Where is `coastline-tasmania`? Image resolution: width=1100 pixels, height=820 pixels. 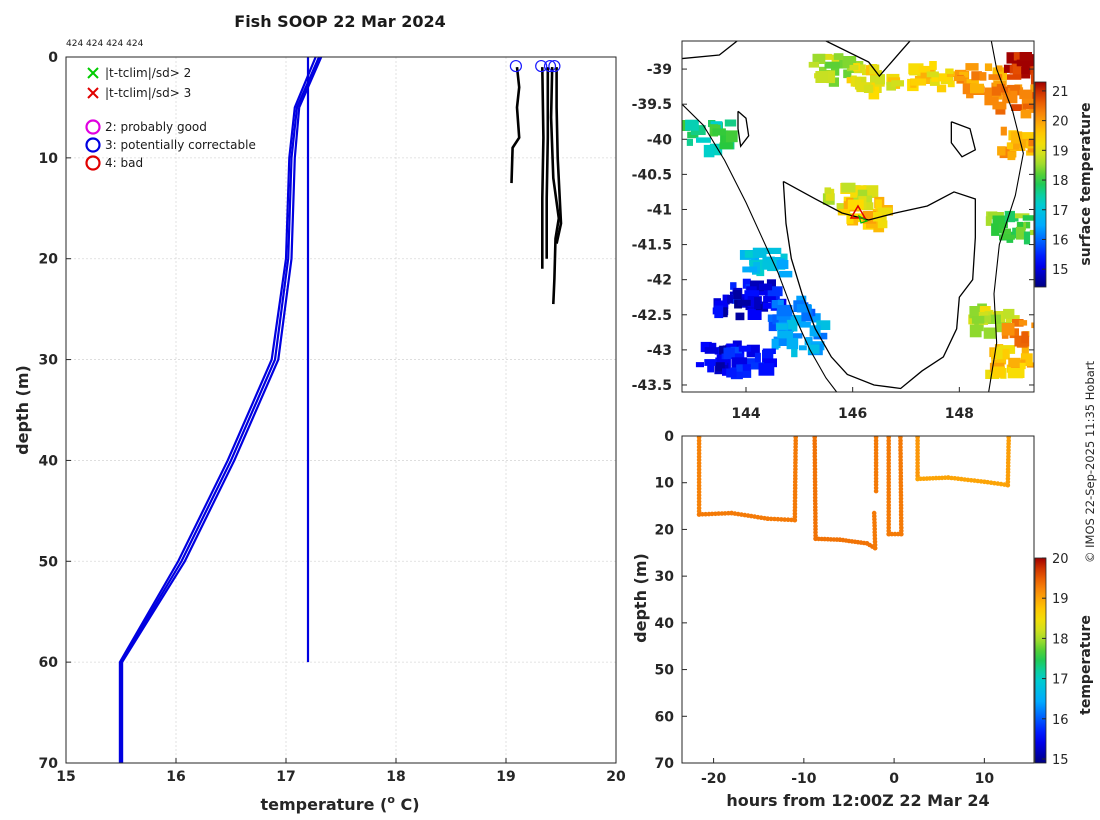 coastline-tasmania is located at coordinates (879, 285).